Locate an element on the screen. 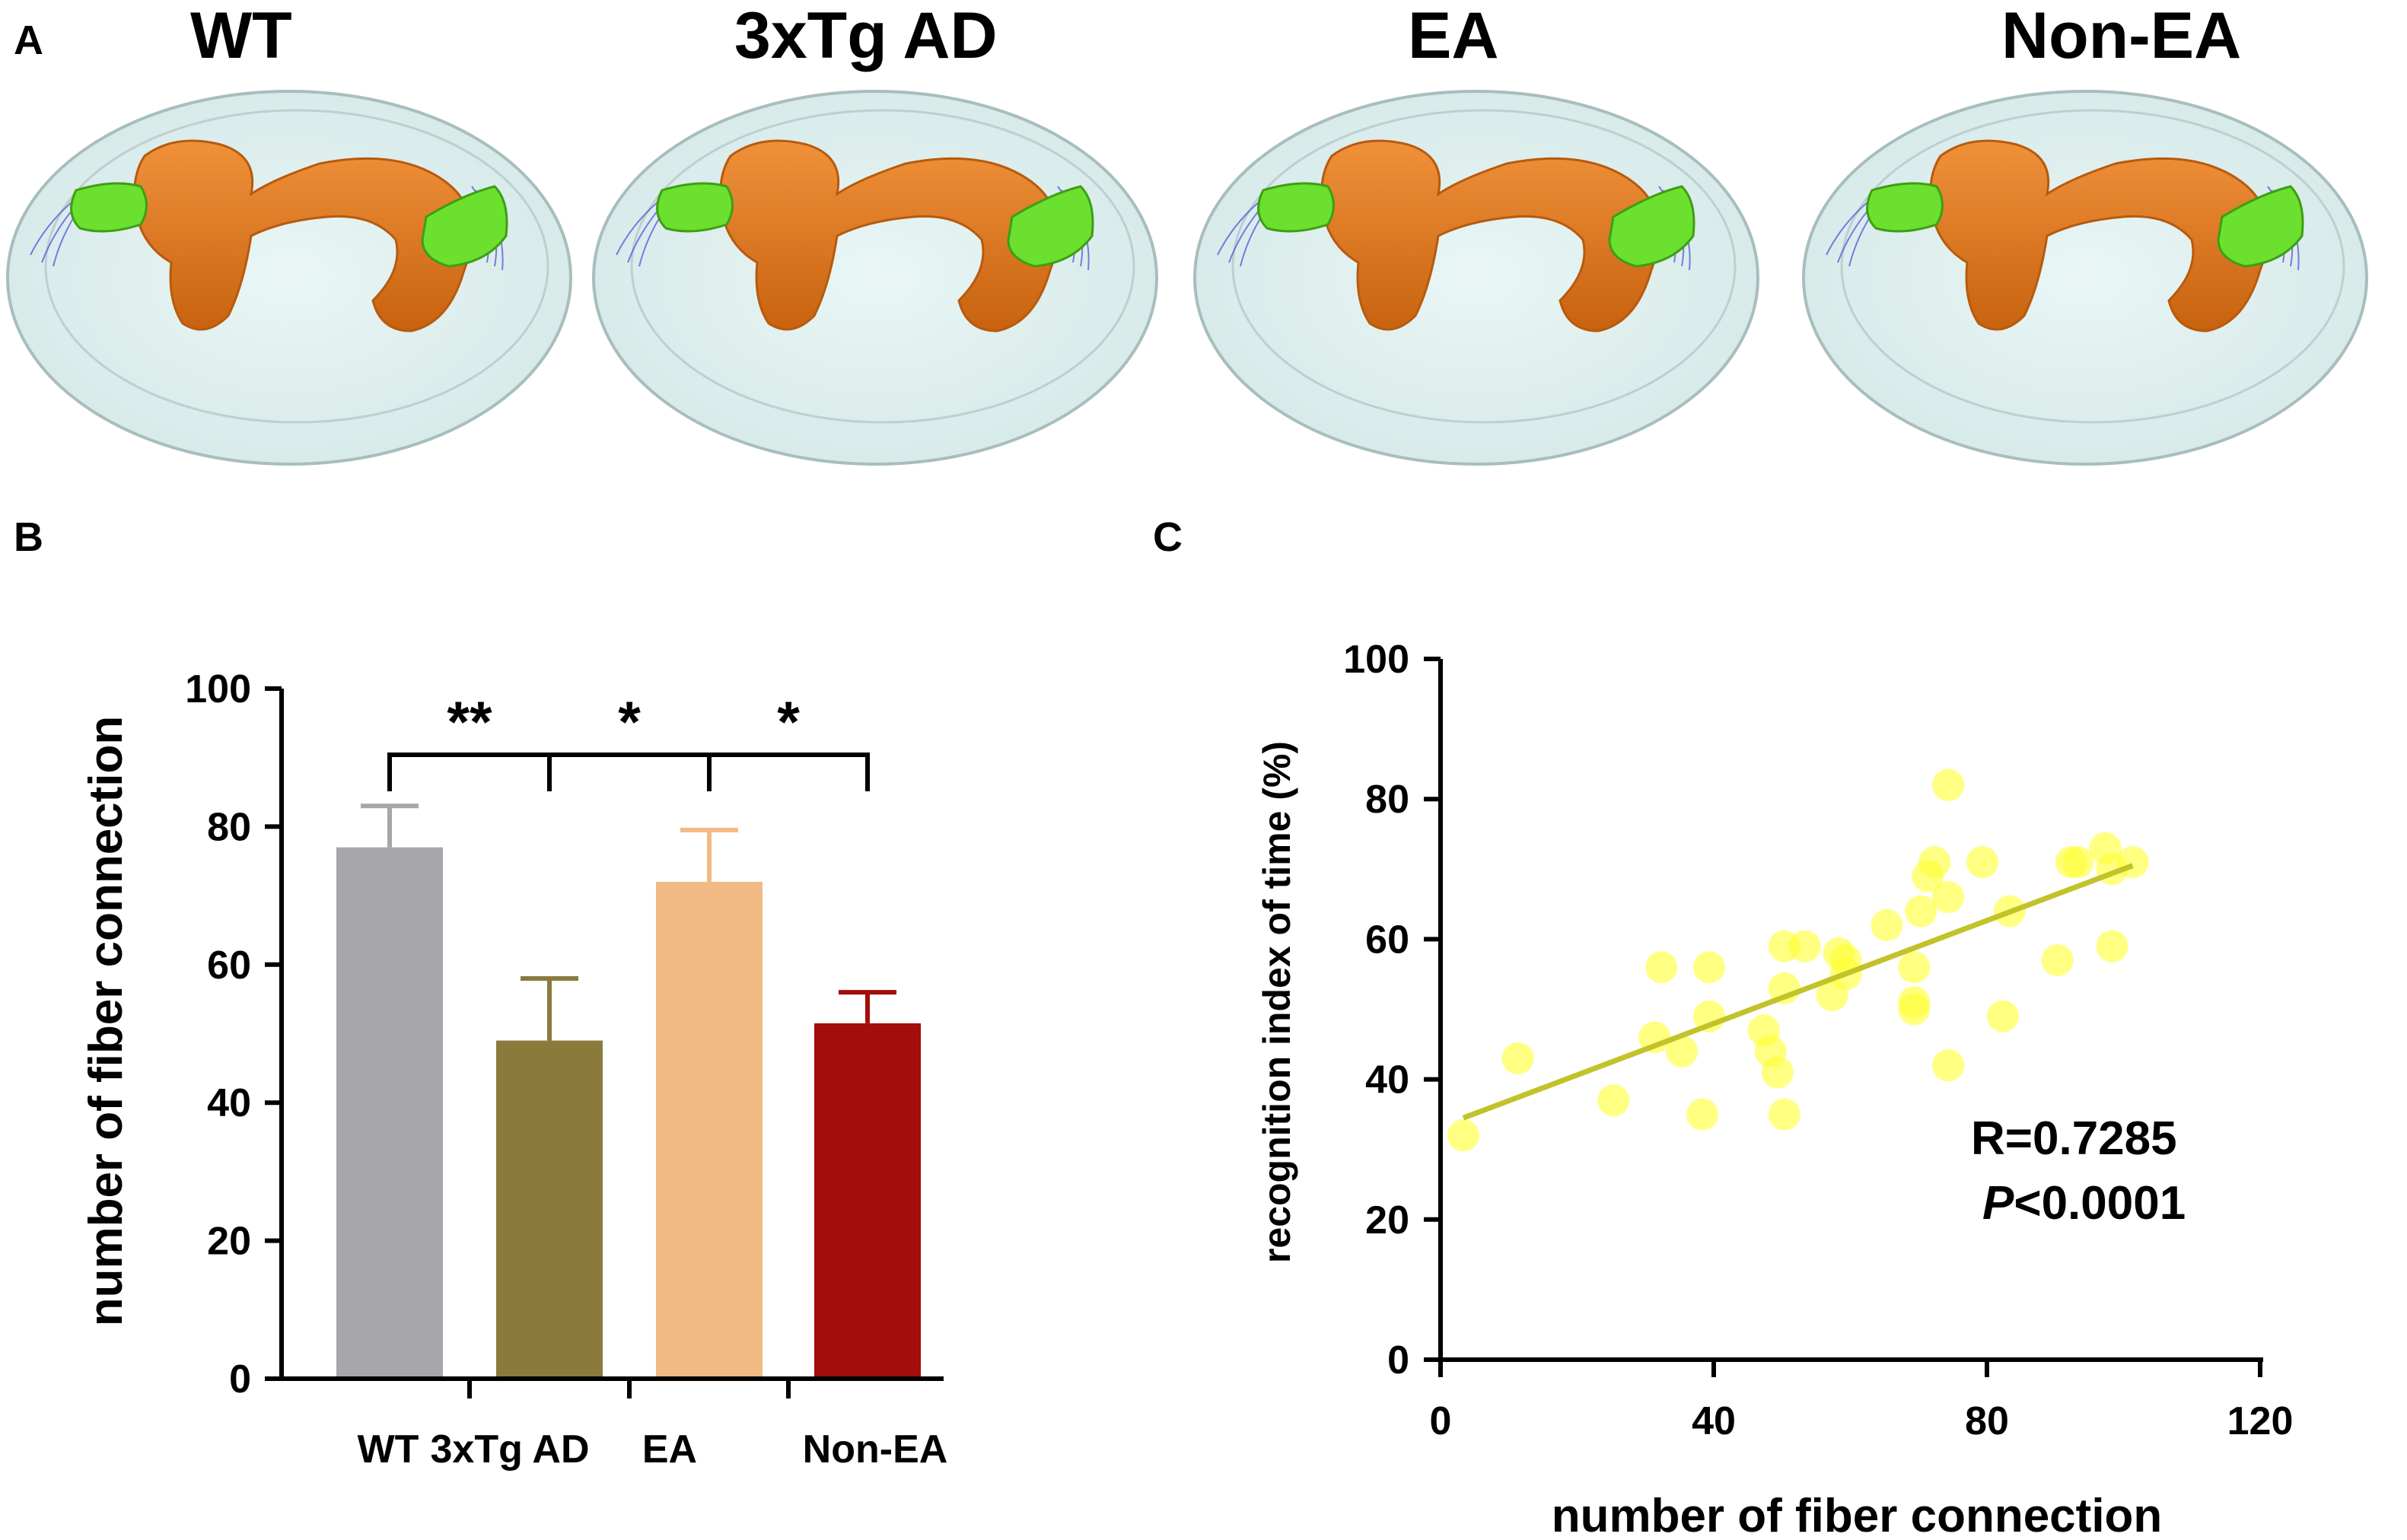 This screenshot has height=1540, width=2407. c-ytick-label: 0 is located at coordinates (1398, 1360).